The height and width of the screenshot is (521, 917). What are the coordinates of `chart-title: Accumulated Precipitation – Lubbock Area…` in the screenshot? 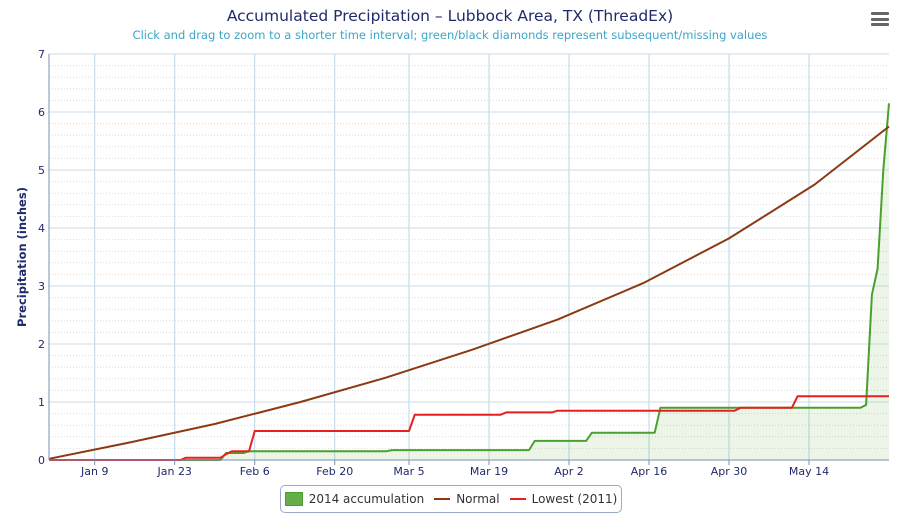 It's located at (450, 16).